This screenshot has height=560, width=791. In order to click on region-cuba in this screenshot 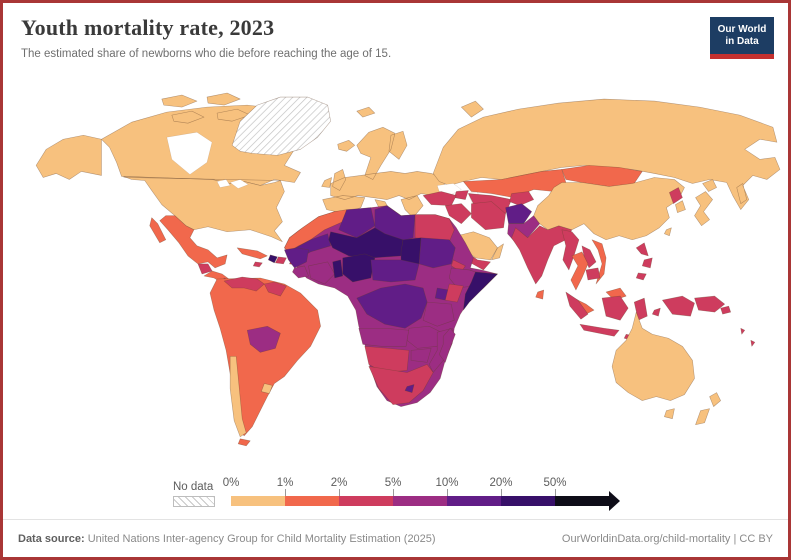, I will do `click(252, 253)`.